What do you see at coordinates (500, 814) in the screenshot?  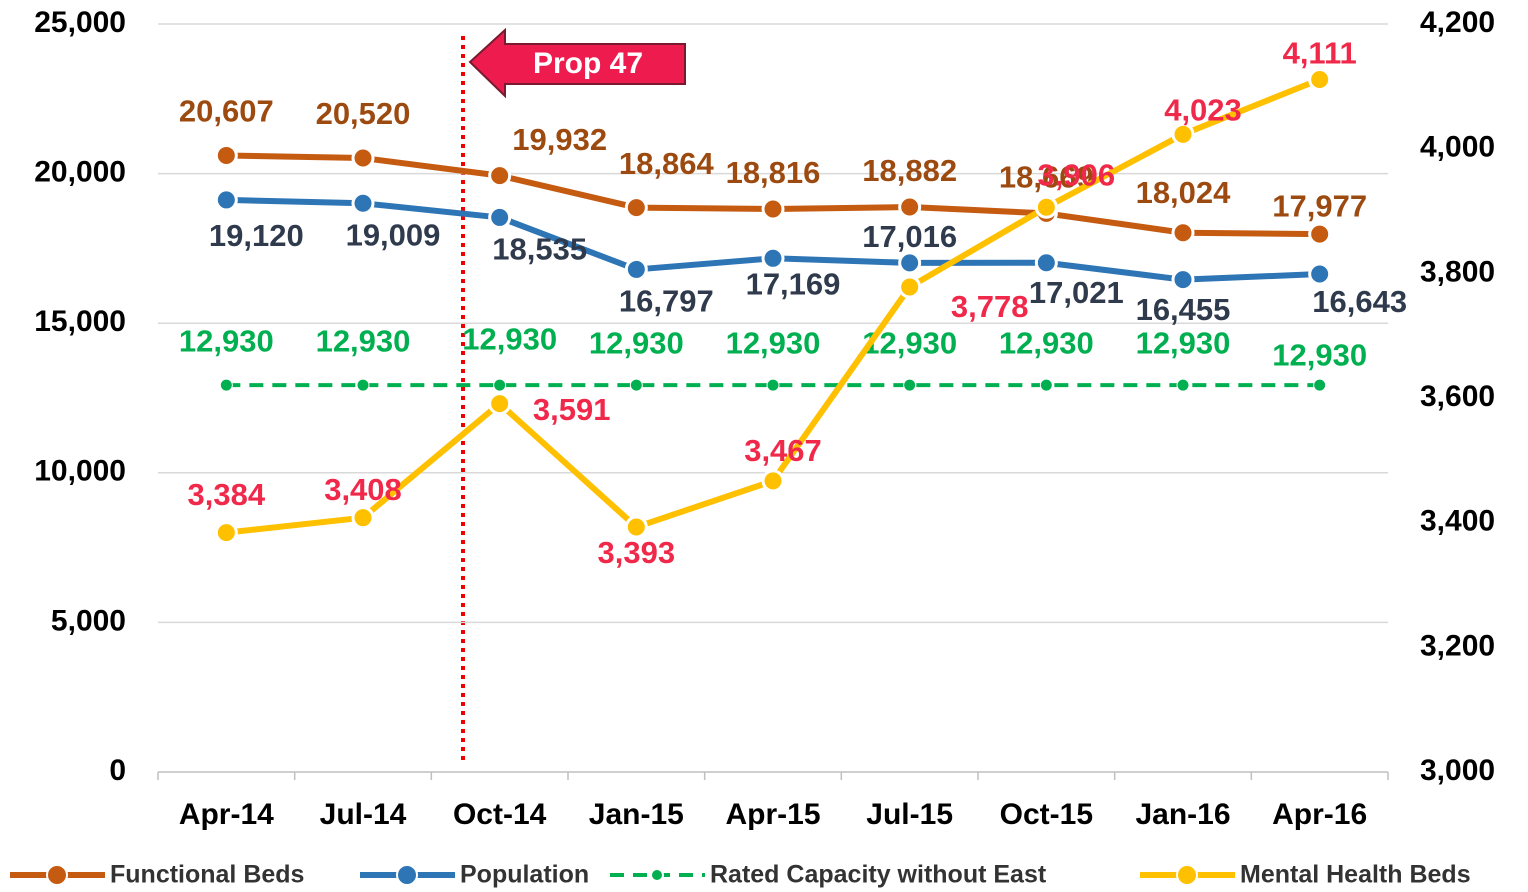 I see `x-tick-label: Oct-14` at bounding box center [500, 814].